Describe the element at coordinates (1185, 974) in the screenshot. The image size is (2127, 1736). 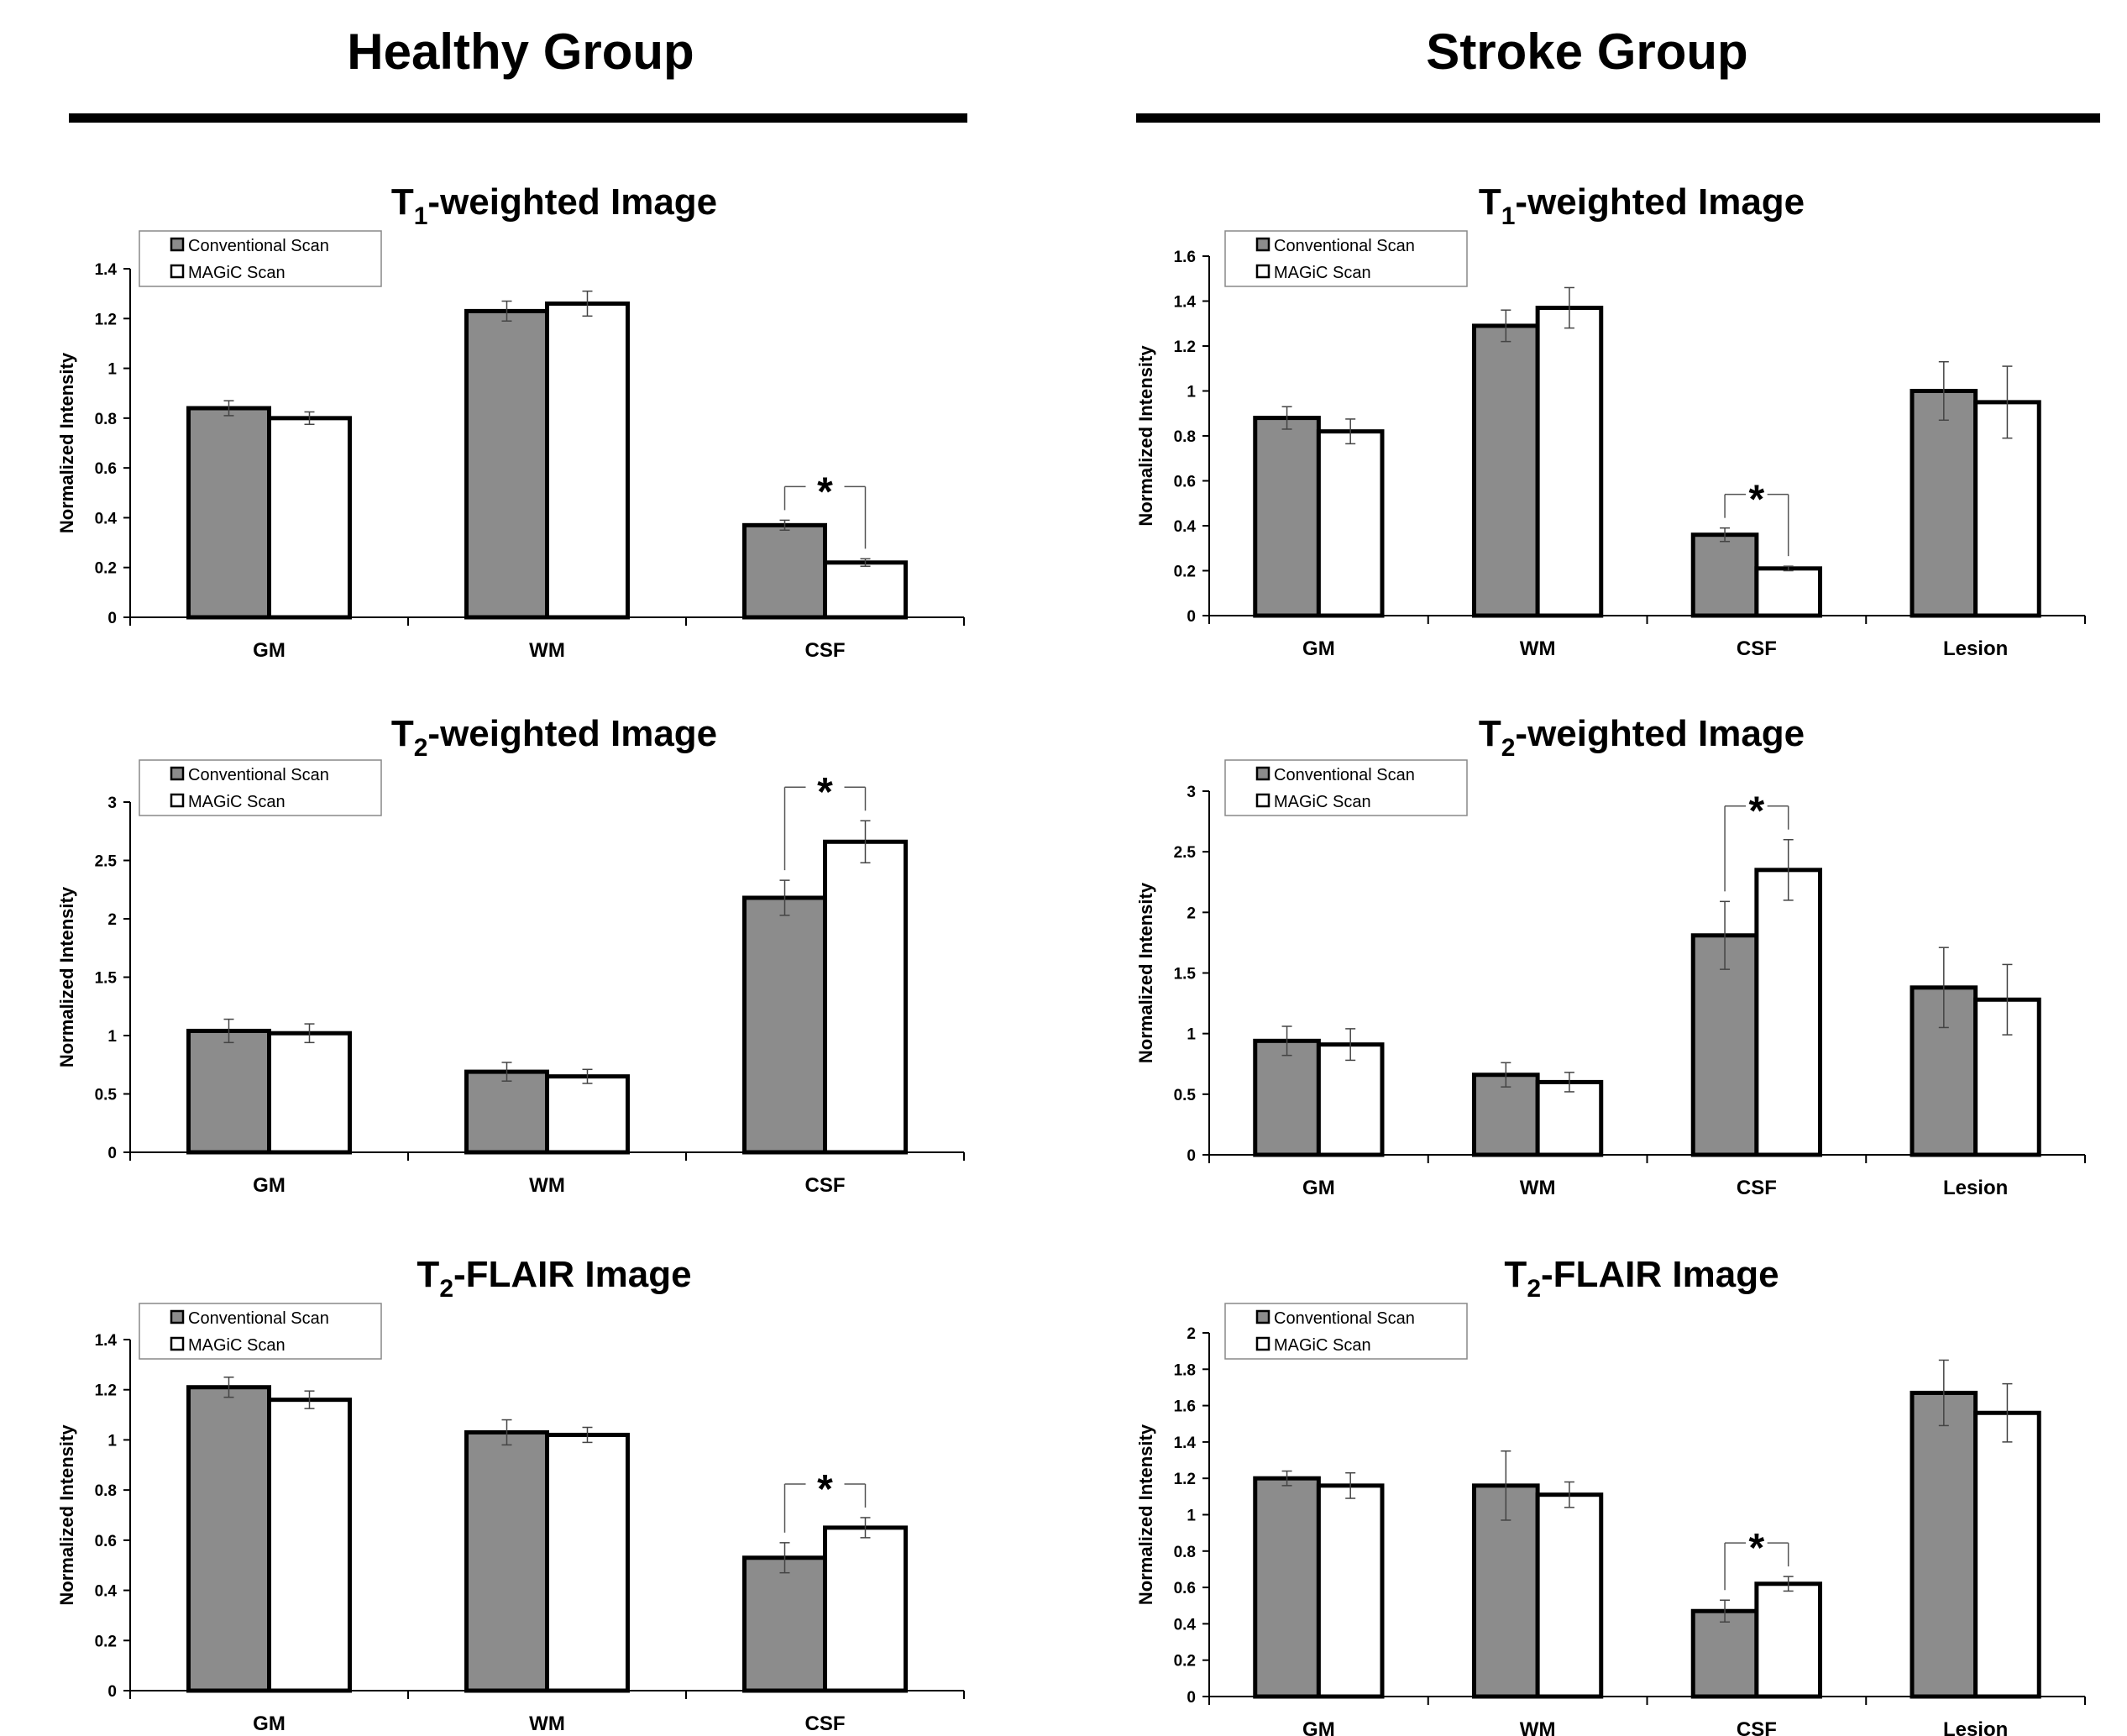
I see `y-tick-label: 1.5` at that location.